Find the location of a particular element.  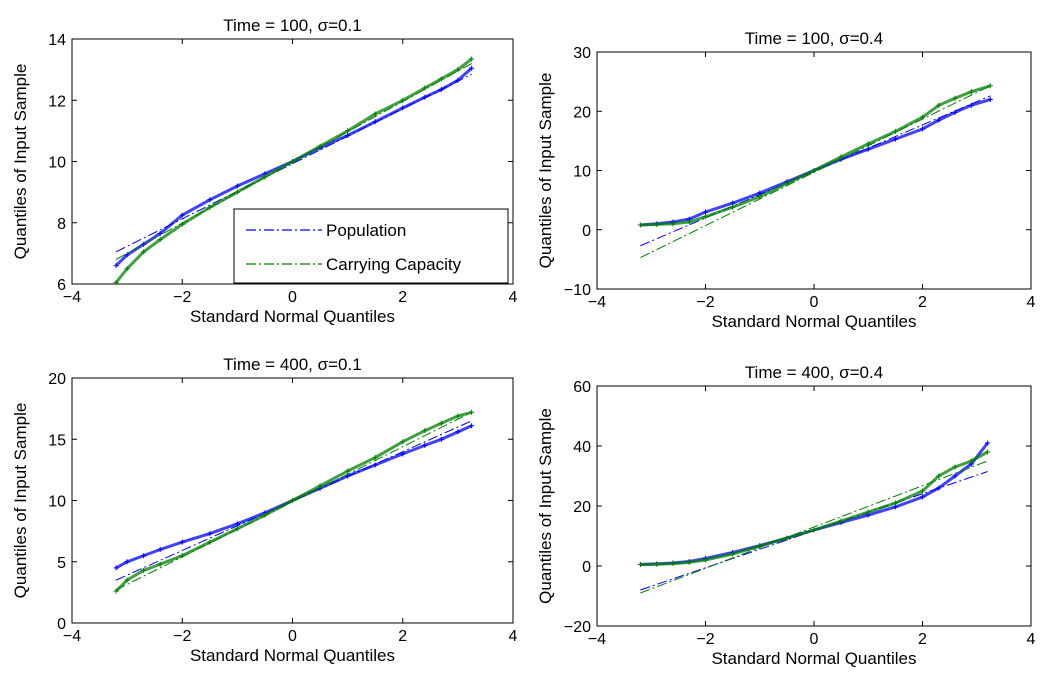

y-tick-label: 5 is located at coordinates (61, 563).